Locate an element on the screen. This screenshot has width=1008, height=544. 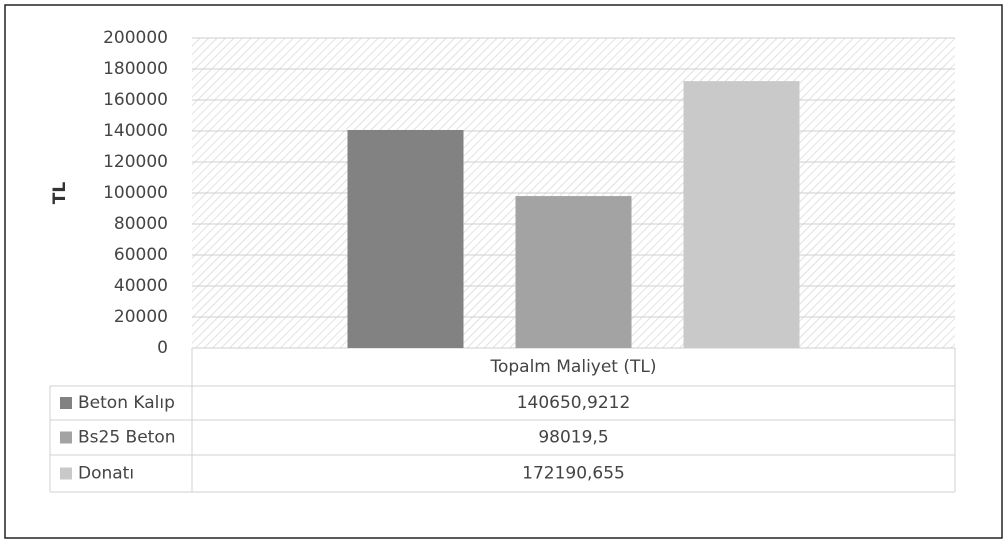
data-table-value: 140650,9212 is located at coordinates (574, 403).